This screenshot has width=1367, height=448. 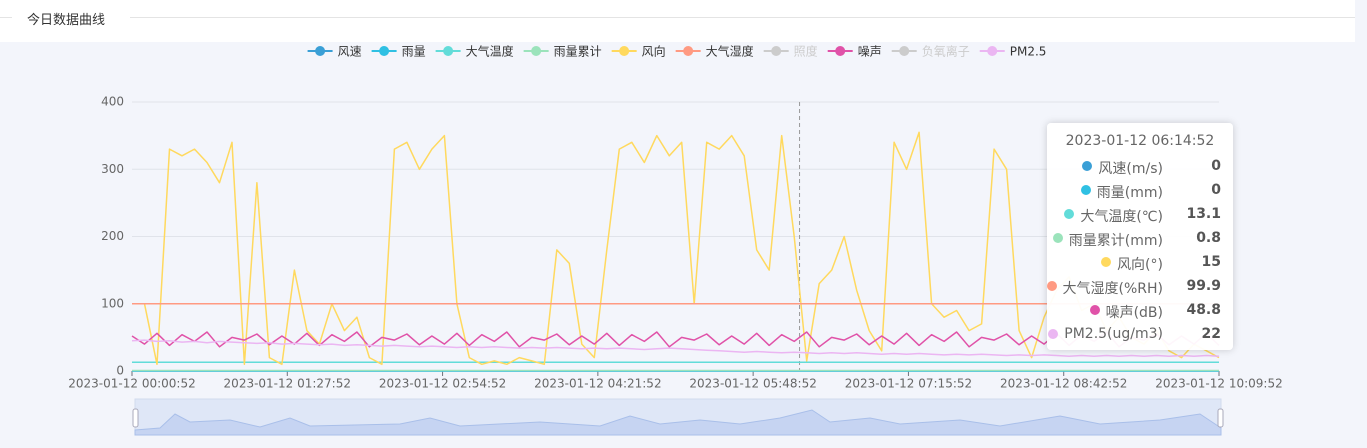 What do you see at coordinates (790, 51) in the screenshot?
I see `legend-item: 照度` at bounding box center [790, 51].